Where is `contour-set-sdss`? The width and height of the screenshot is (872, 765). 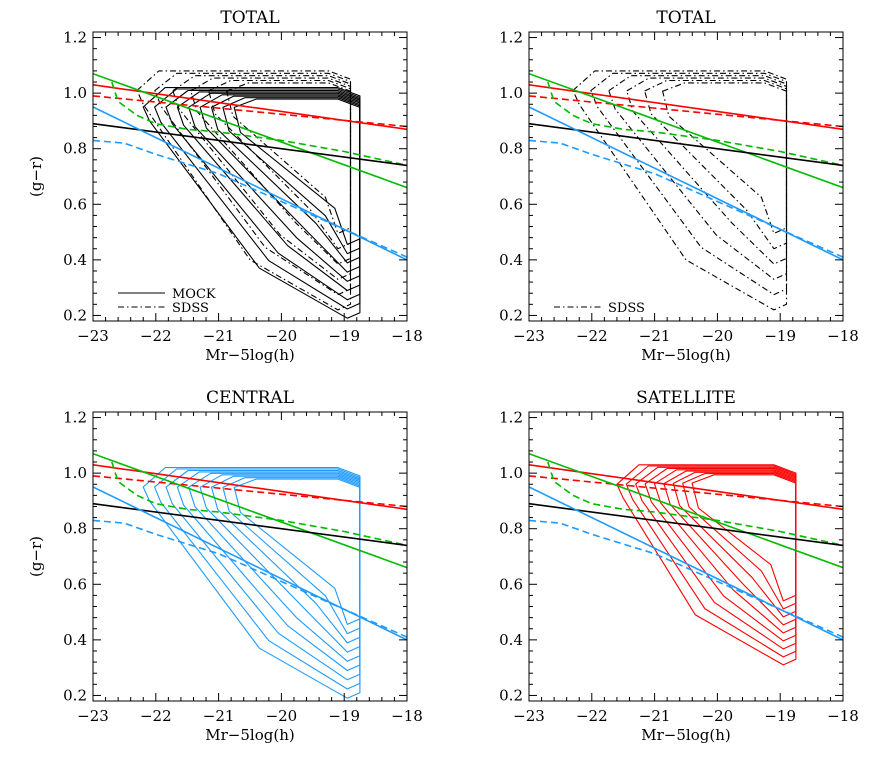 contour-set-sdss is located at coordinates (244, 190).